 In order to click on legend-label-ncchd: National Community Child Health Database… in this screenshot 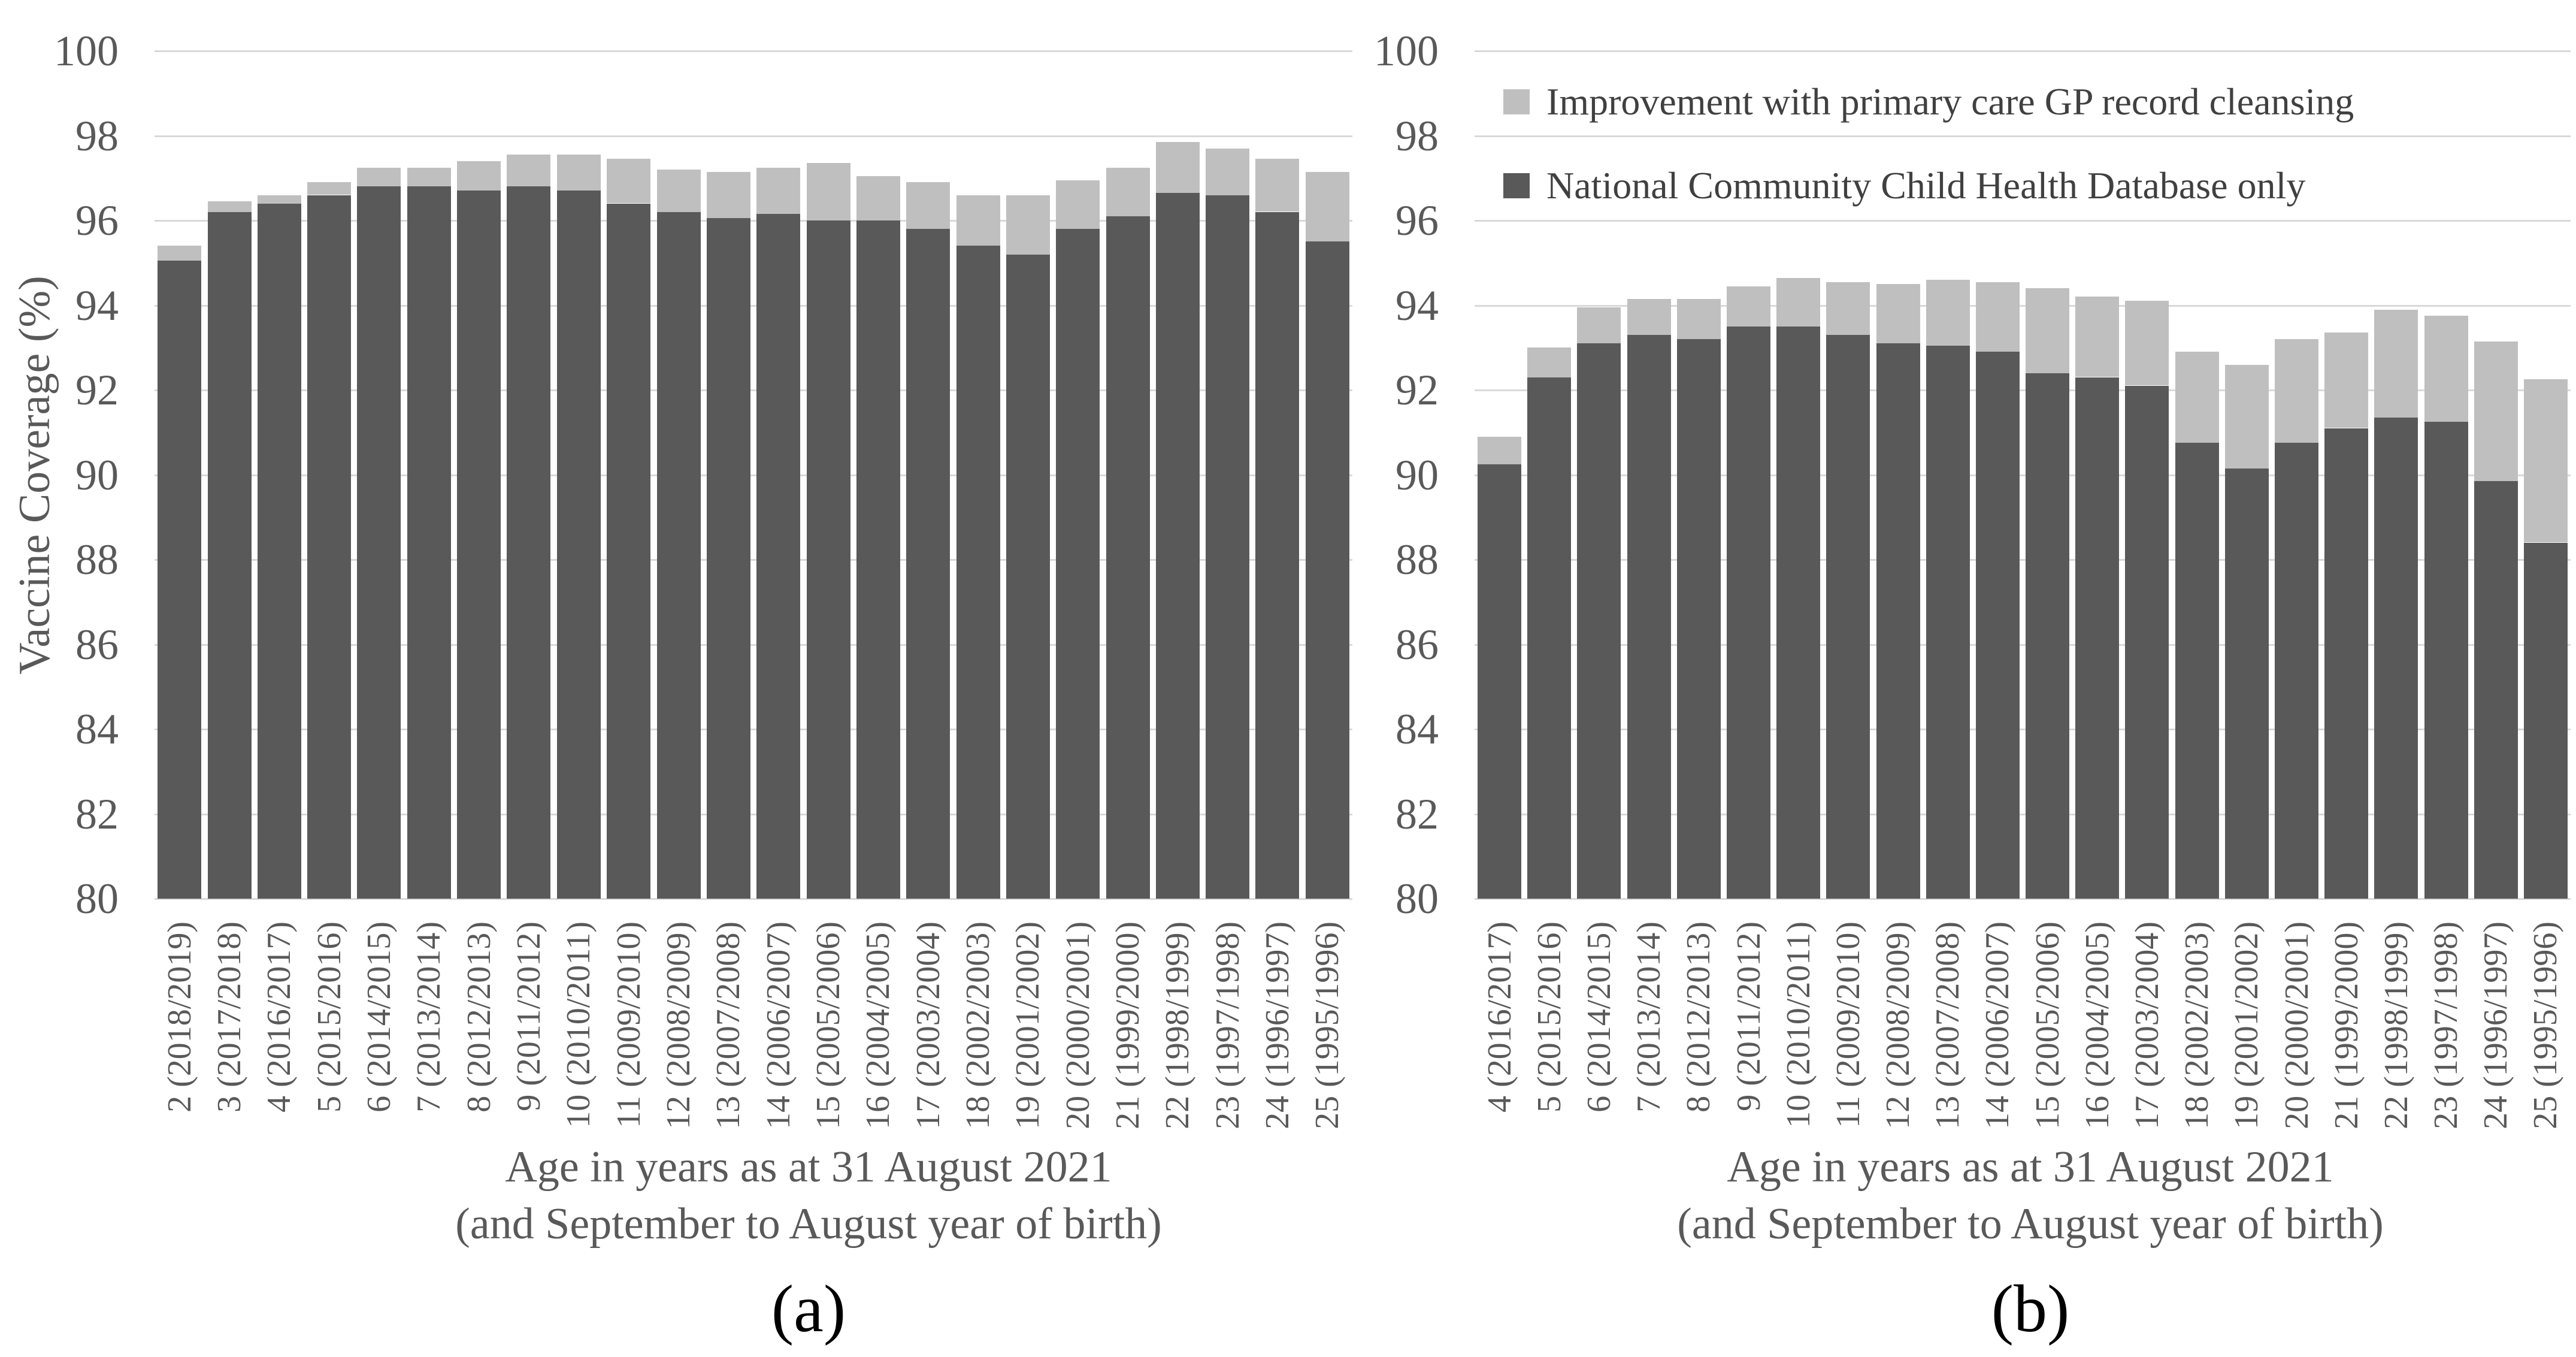, I will do `click(1926, 186)`.